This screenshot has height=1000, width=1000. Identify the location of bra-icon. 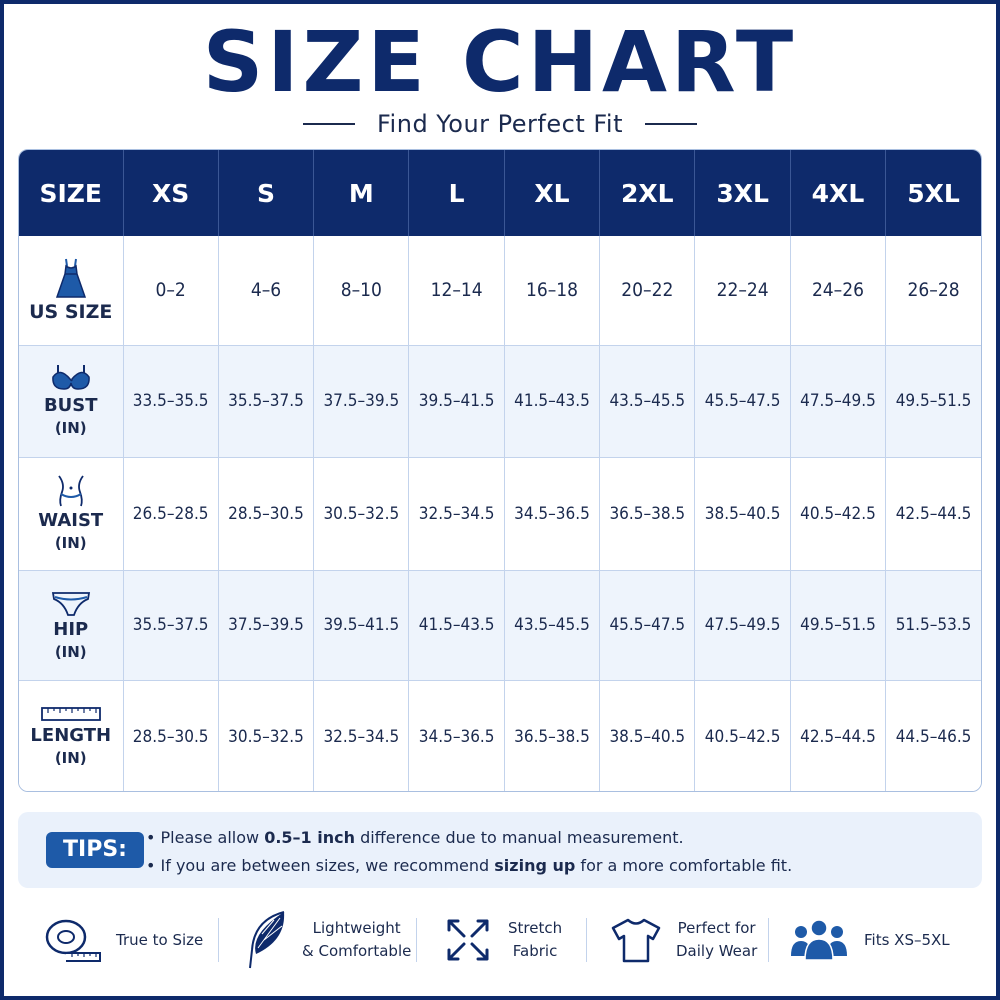
(70, 377).